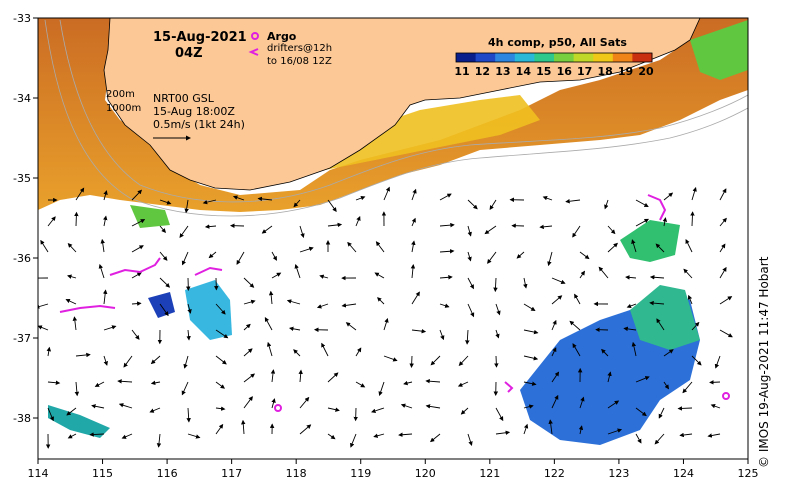 This screenshot has height=492, width=790. I want to click on current-scale: 0.5m/s (1kt 24h), so click(199, 124).